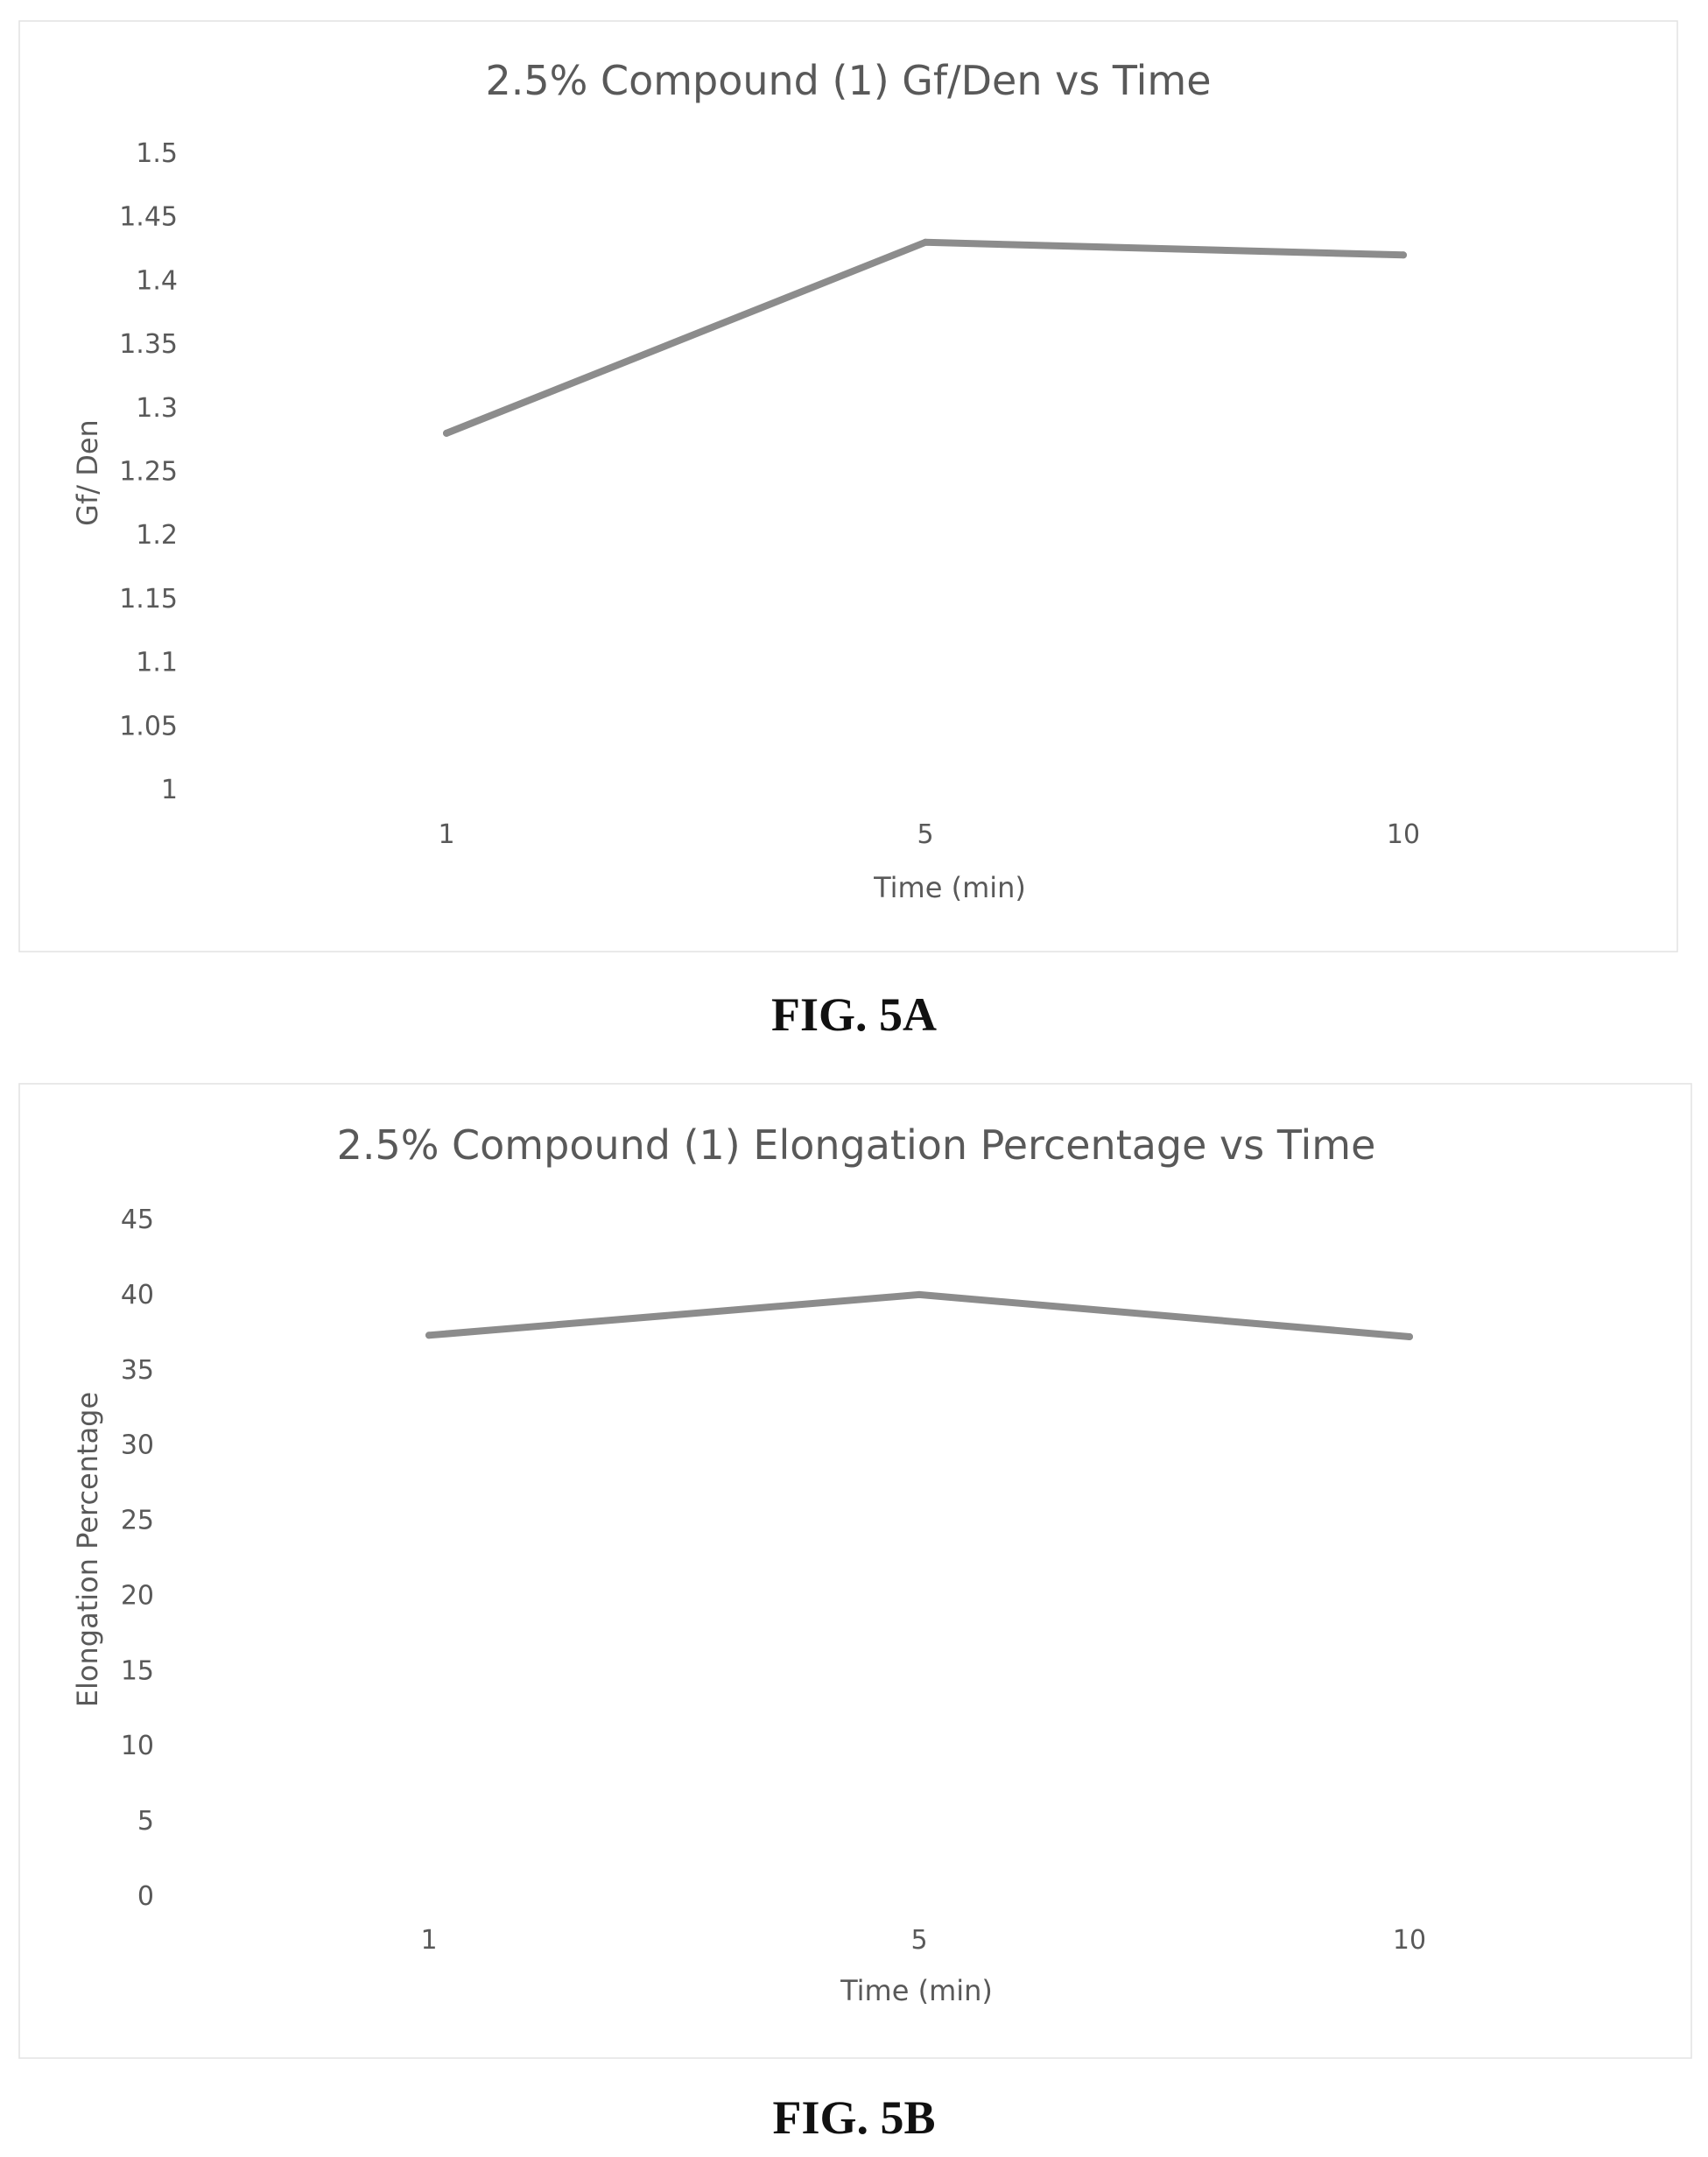 The image size is (1708, 2157). Describe the element at coordinates (88, 472) in the screenshot. I see `y-axis-label-a: Gf/ Den` at that location.